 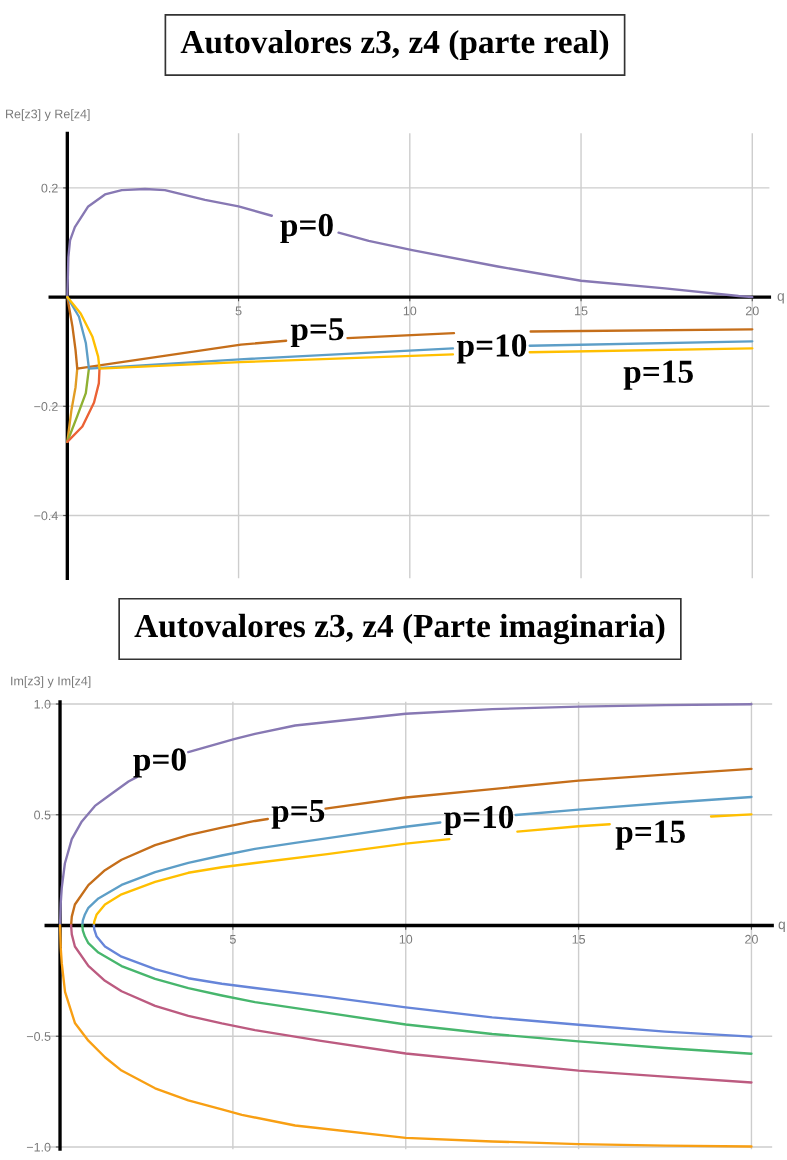 What do you see at coordinates (38, 1036) in the screenshot?
I see `y-tick-label: −0.5` at bounding box center [38, 1036].